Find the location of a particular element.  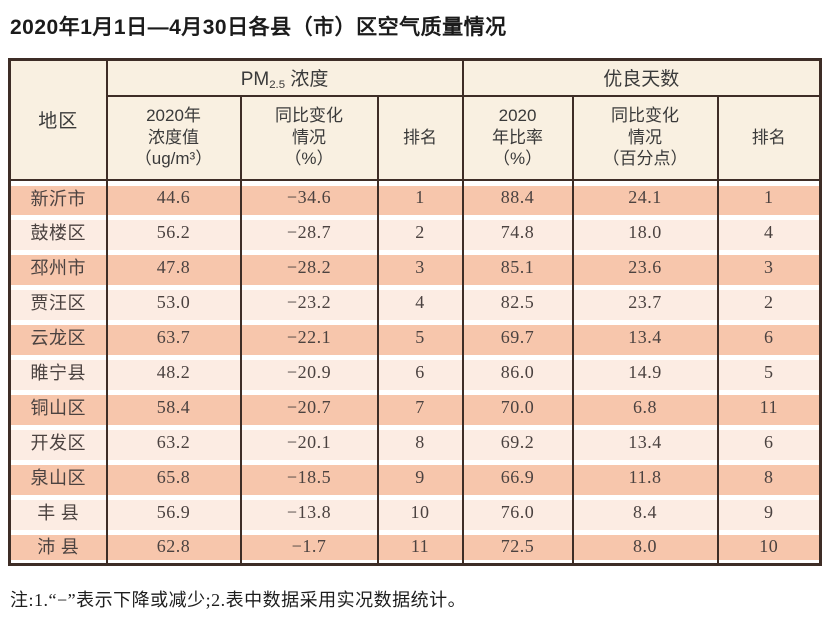

pm25-label-prefix: PM is located at coordinates (255, 80).